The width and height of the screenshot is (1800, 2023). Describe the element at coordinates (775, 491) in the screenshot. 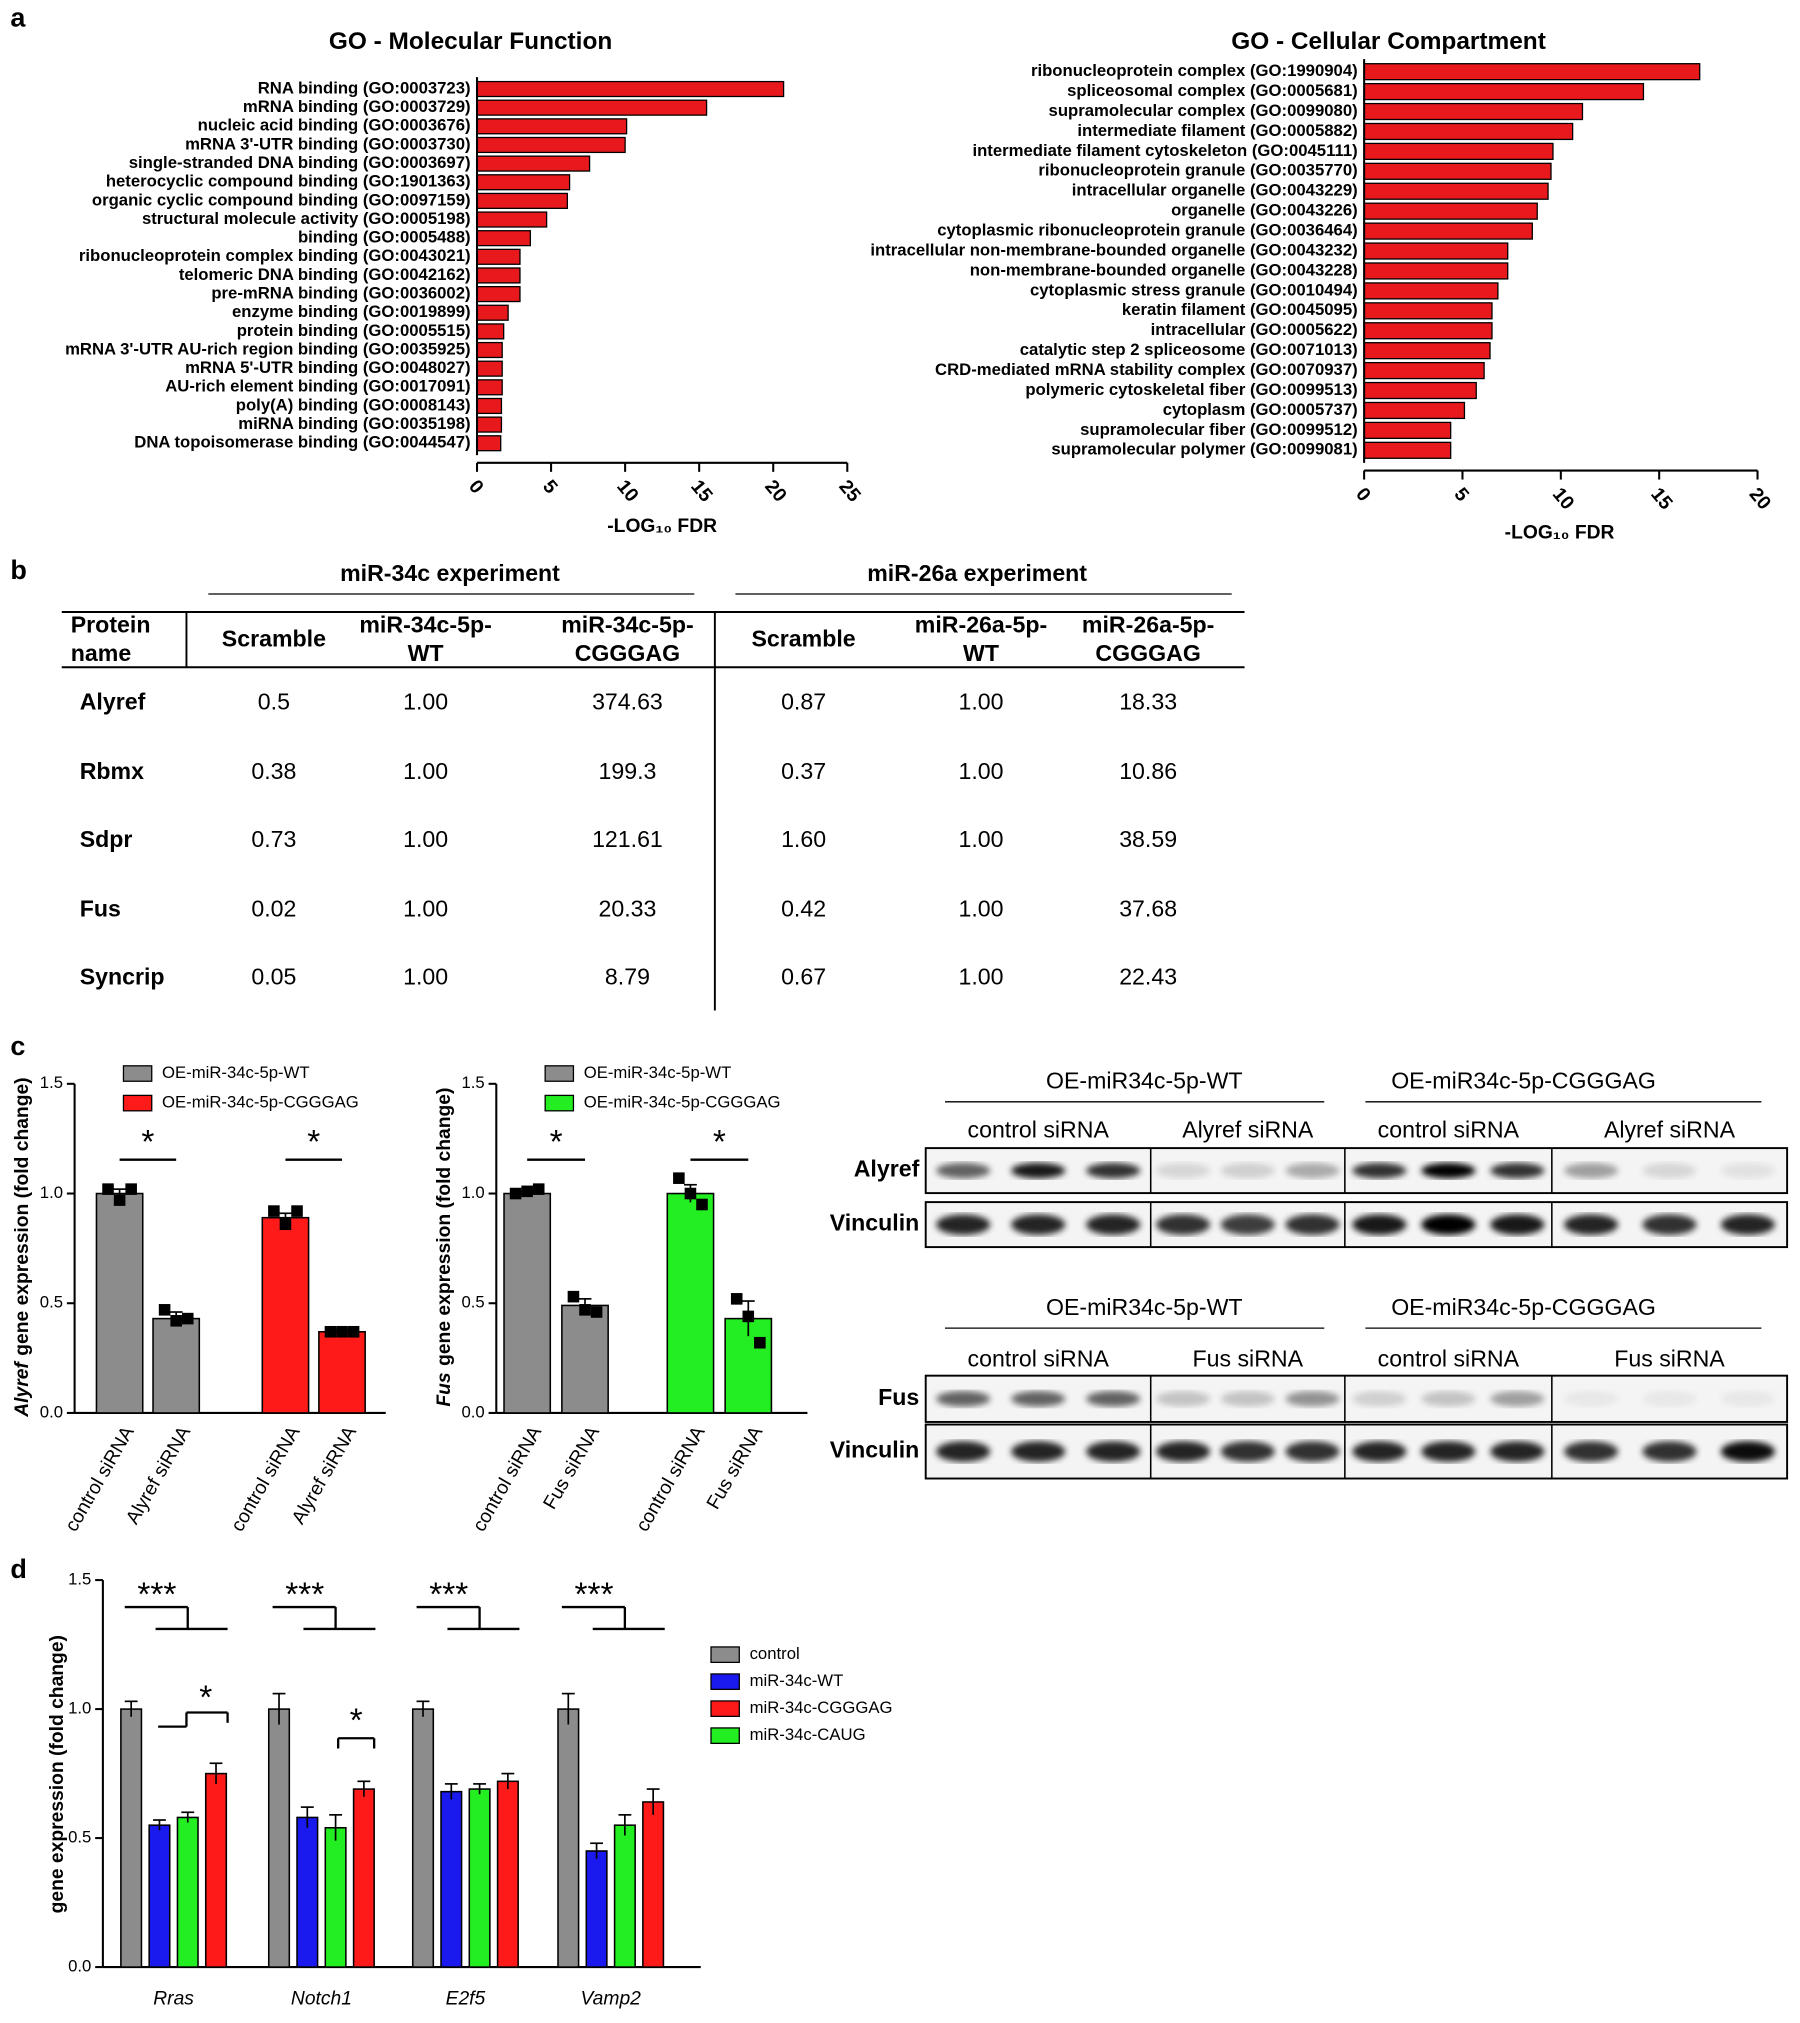

I see `x-tick-label: 20` at that location.